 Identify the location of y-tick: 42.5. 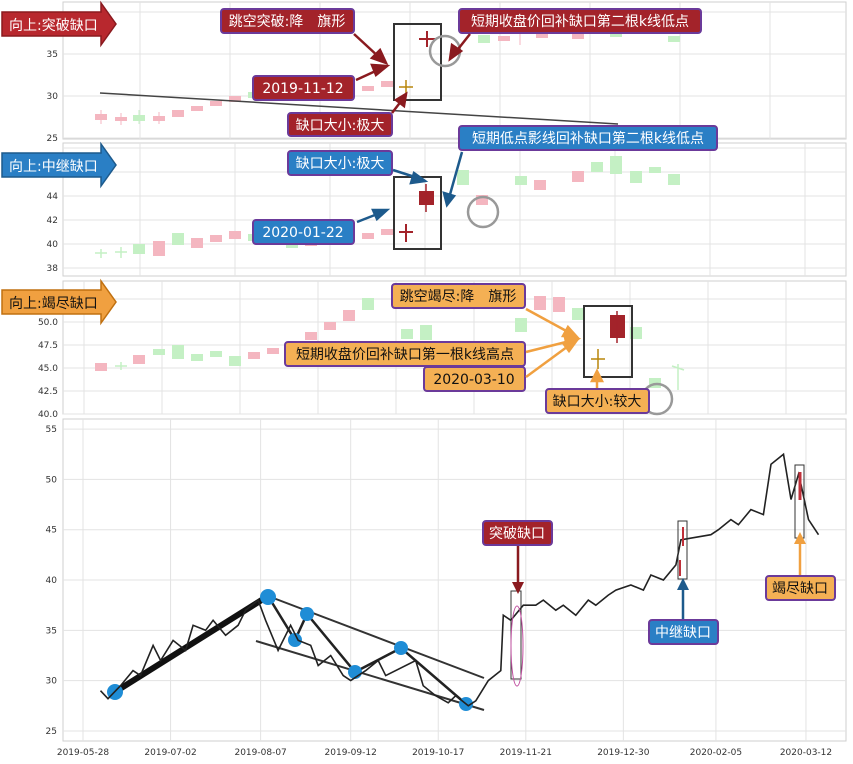
(48, 392).